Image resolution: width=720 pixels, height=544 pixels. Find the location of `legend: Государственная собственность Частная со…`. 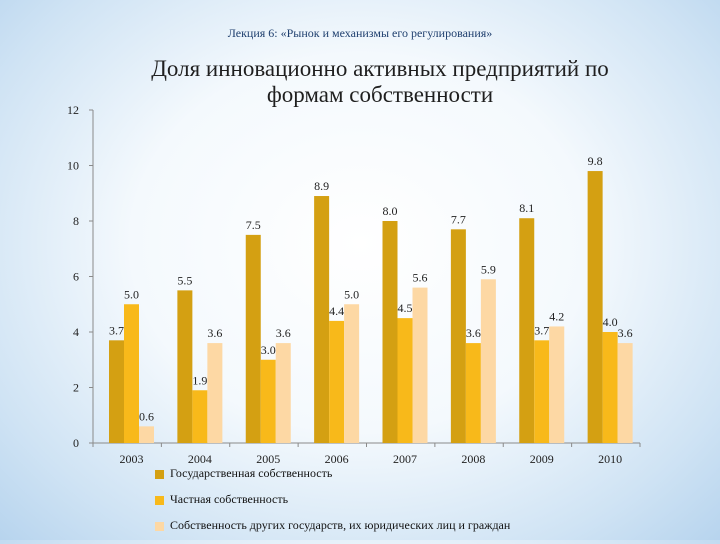

legend: Государственная собственность Частная со… is located at coordinates (332, 505).